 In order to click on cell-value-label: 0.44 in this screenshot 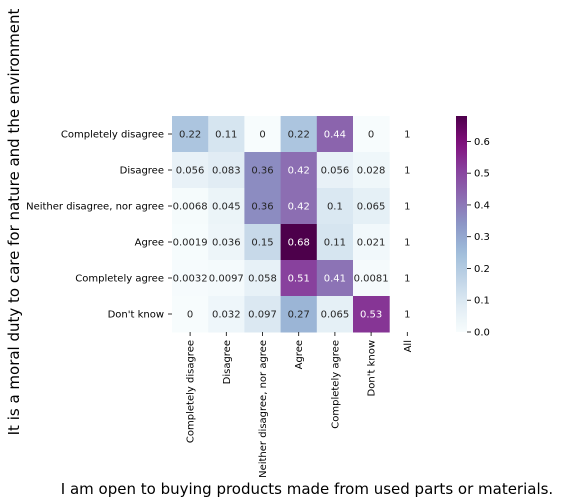, I will do `click(335, 135)`.